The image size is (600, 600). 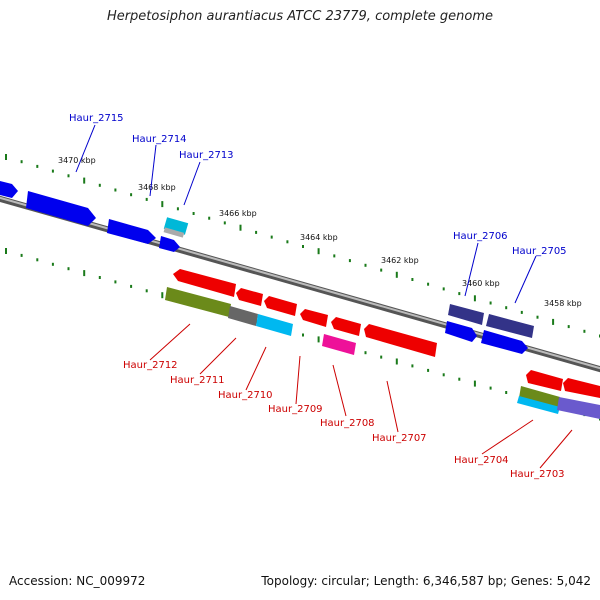 I want to click on gene-label-haur2703: Haur_2703, so click(x=537, y=474).